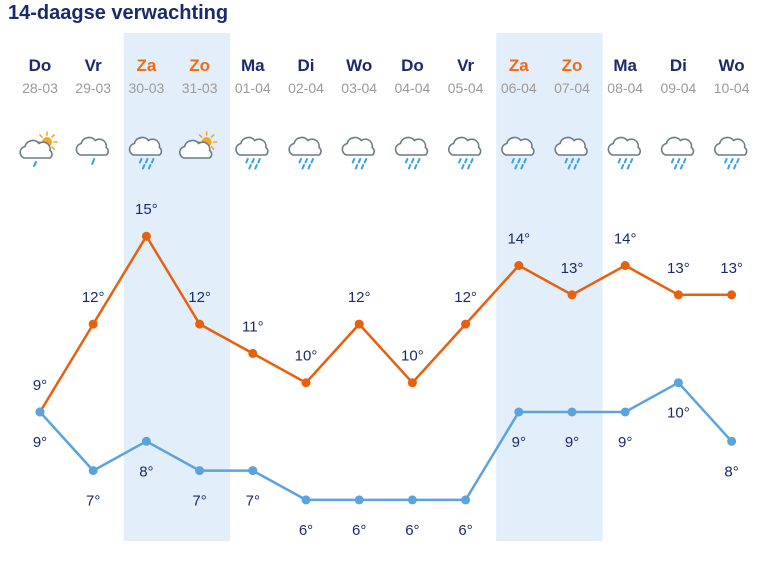 The height and width of the screenshot is (571, 771). What do you see at coordinates (519, 442) in the screenshot?
I see `min-temp-label: 9°` at bounding box center [519, 442].